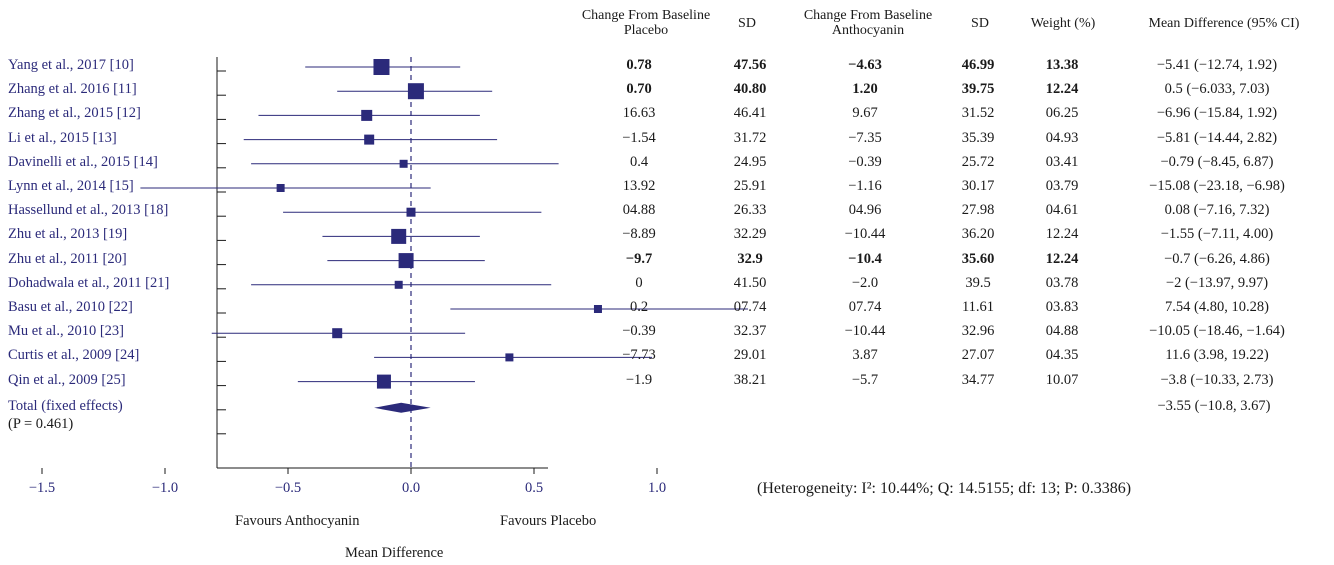 This screenshot has width=1334, height=565. I want to click on mean-difference-cell: −5.41 (−12.74, 1.92), so click(1217, 65).